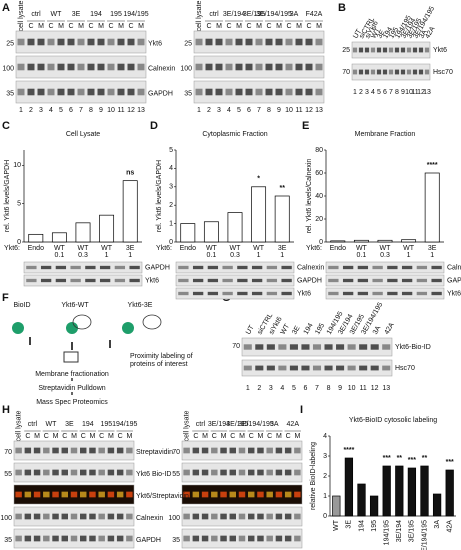 This screenshot has width=461, height=550. Describe the element at coordinates (72, 374) in the screenshot. I see `label: Membrane fractionation` at that location.